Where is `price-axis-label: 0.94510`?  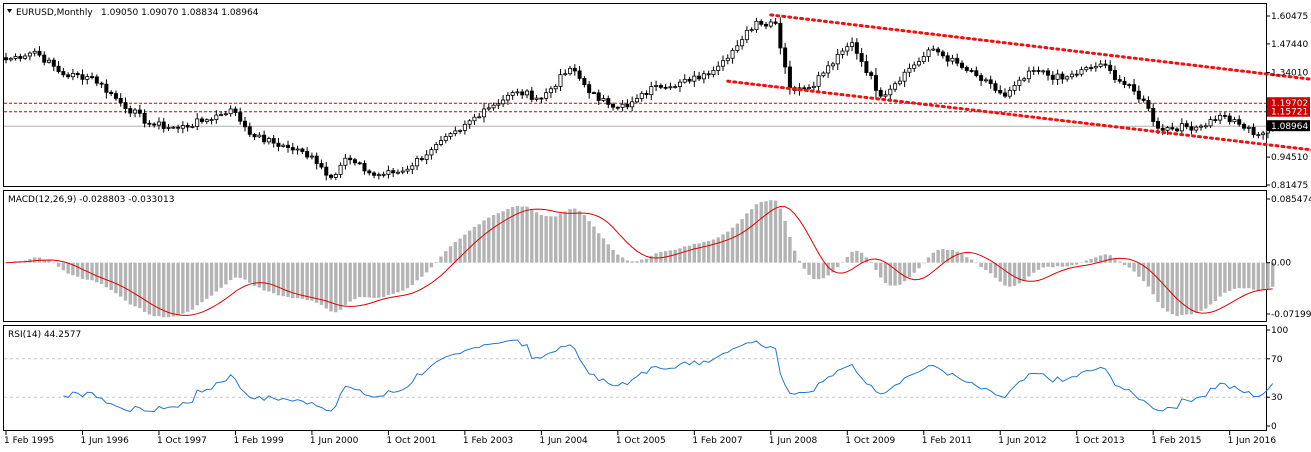
price-axis-label: 0.94510 is located at coordinates (1289, 158).